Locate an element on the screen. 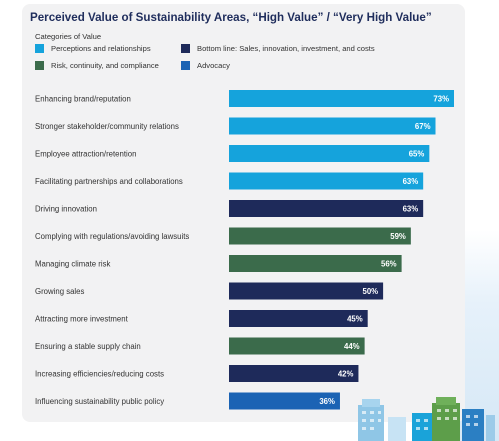 The height and width of the screenshot is (441, 499). category-label: Enhancing brand/reputation is located at coordinates (83, 99).